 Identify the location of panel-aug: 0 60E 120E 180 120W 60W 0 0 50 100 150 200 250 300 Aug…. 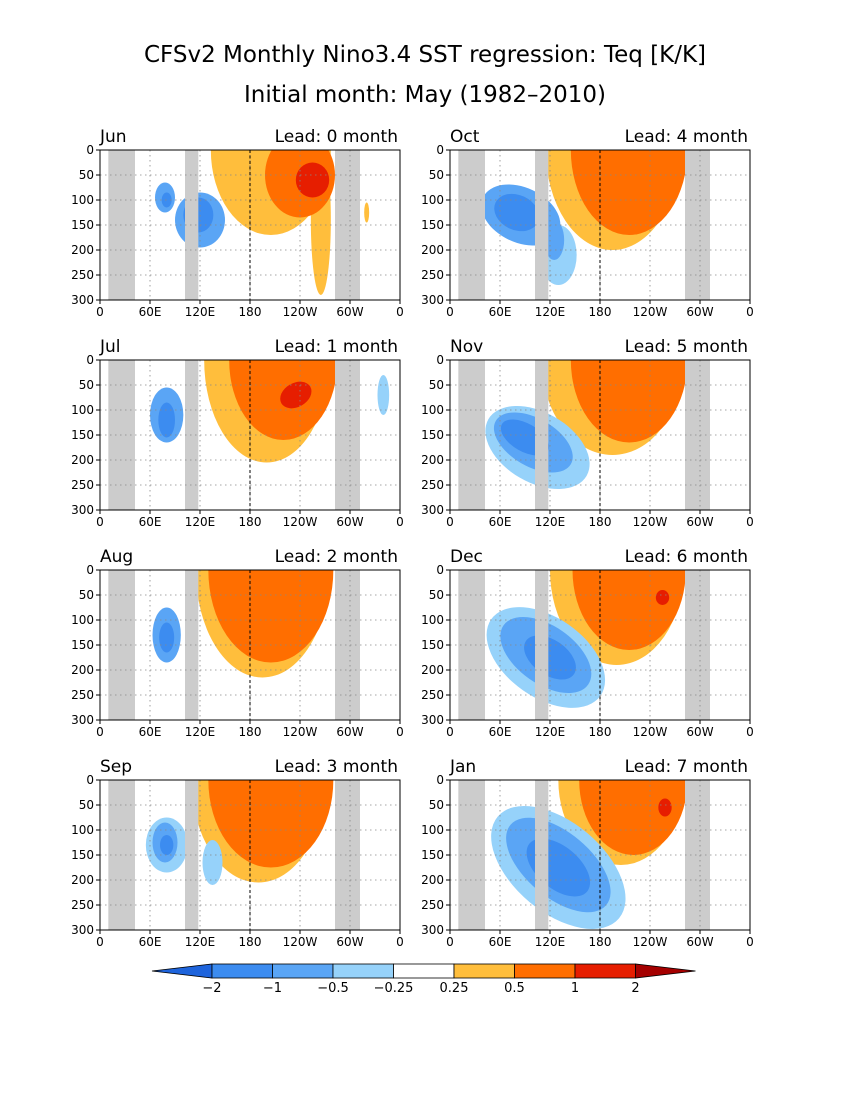
(237, 643).